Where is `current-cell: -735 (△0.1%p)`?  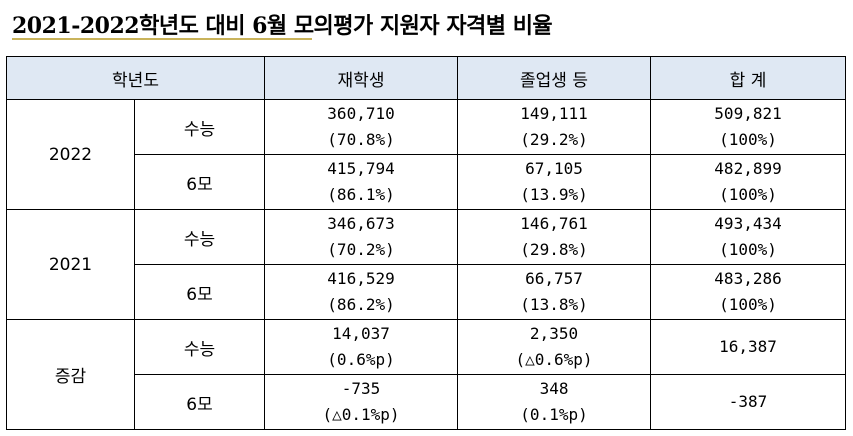
current-cell: -735 (△0.1%p) is located at coordinates (361, 402).